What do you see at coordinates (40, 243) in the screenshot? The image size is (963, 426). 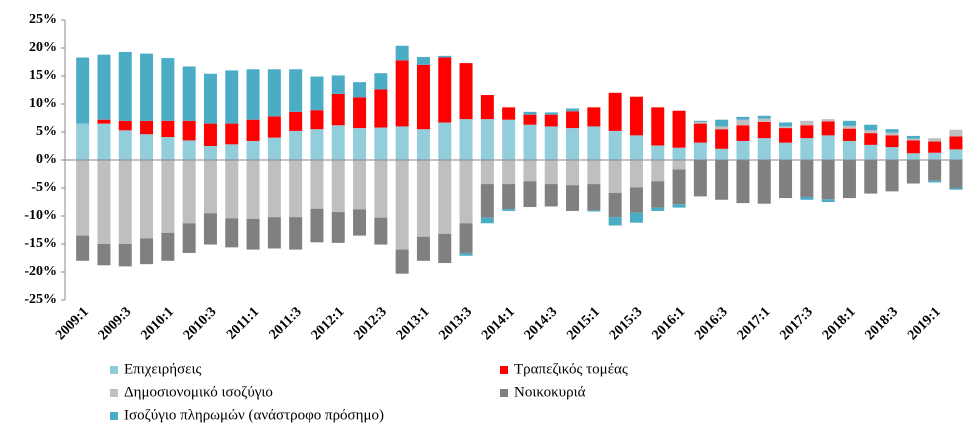 I see `y-tick-label: -15%` at bounding box center [40, 243].